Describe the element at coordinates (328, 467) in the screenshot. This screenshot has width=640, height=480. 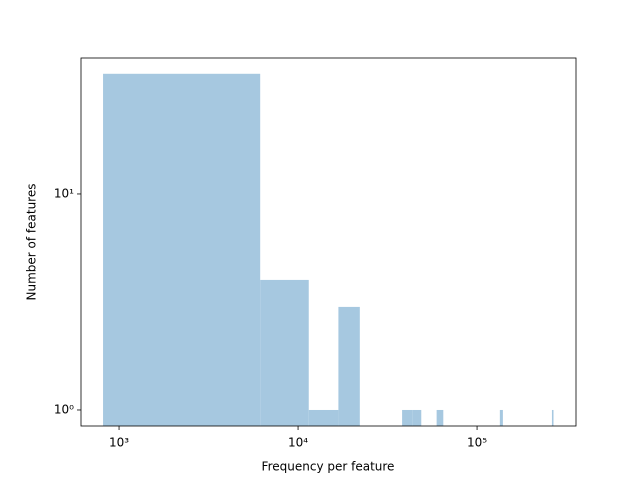
I see `x-axis-label: Frequency per feature` at that location.